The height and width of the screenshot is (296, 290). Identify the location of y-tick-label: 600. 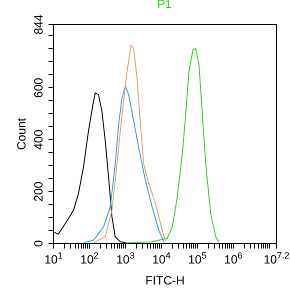
(39, 87).